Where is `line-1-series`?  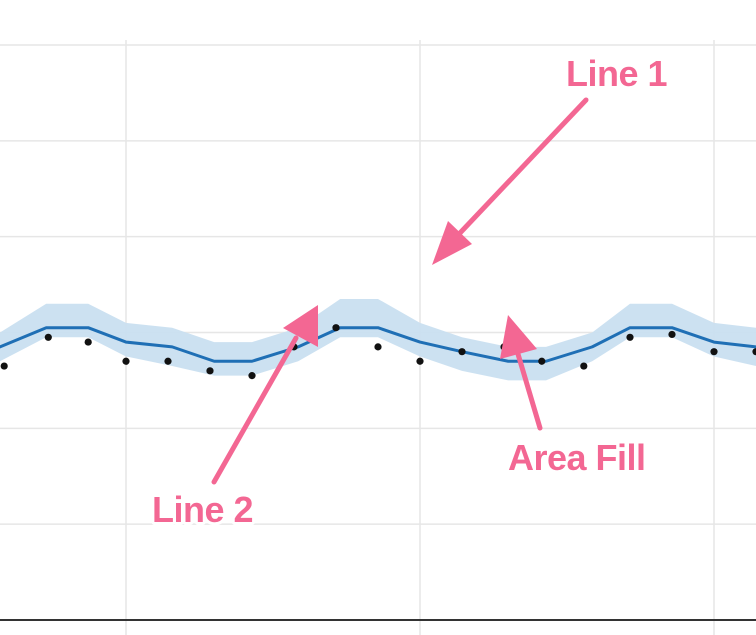
line-1-series is located at coordinates (378, 344).